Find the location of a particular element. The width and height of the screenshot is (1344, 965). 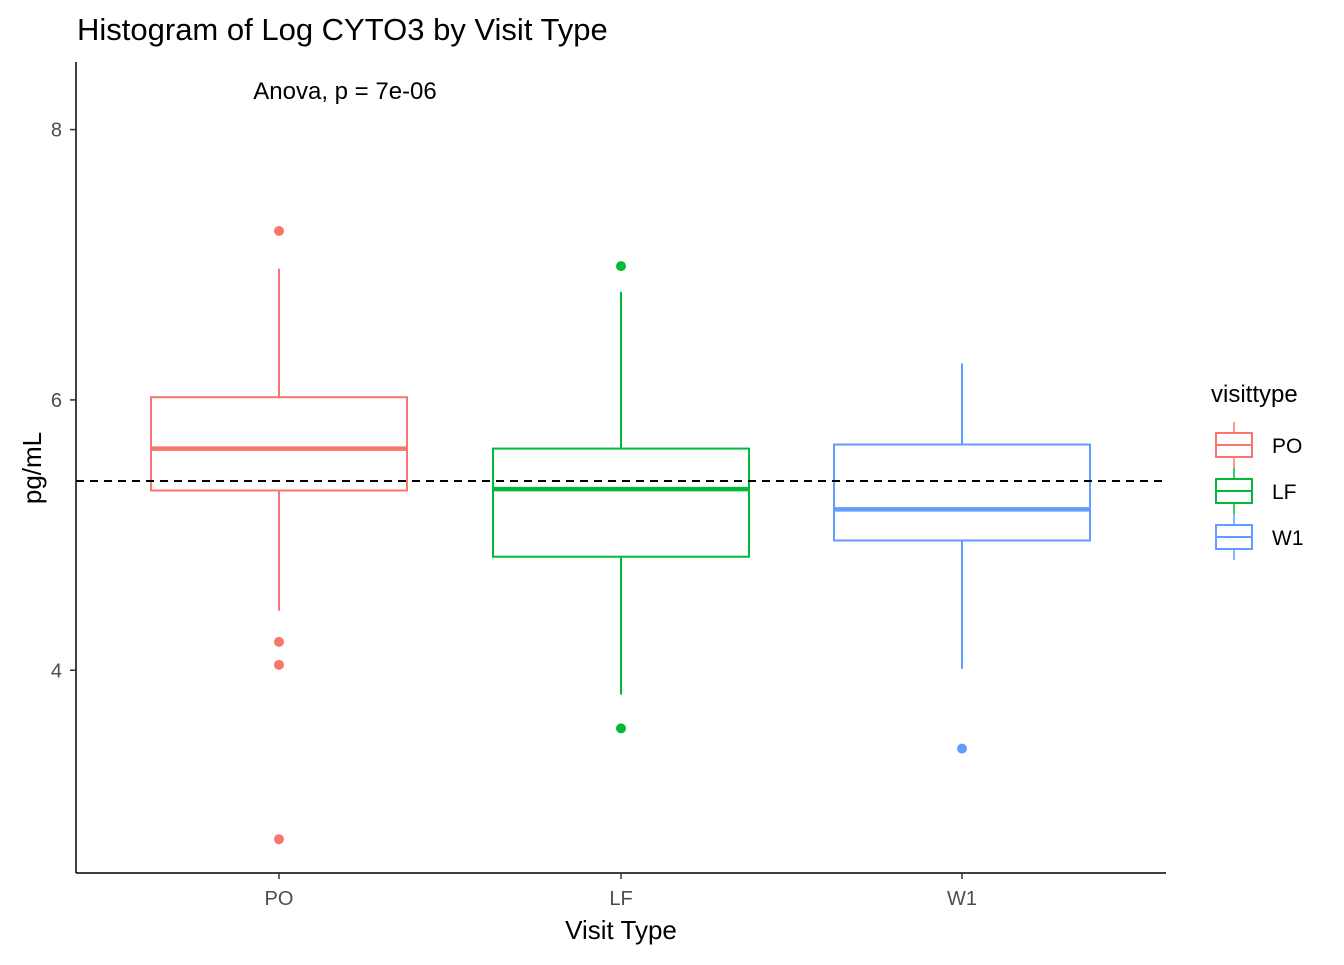

x-tick-label-PO: PO is located at coordinates (279, 899).